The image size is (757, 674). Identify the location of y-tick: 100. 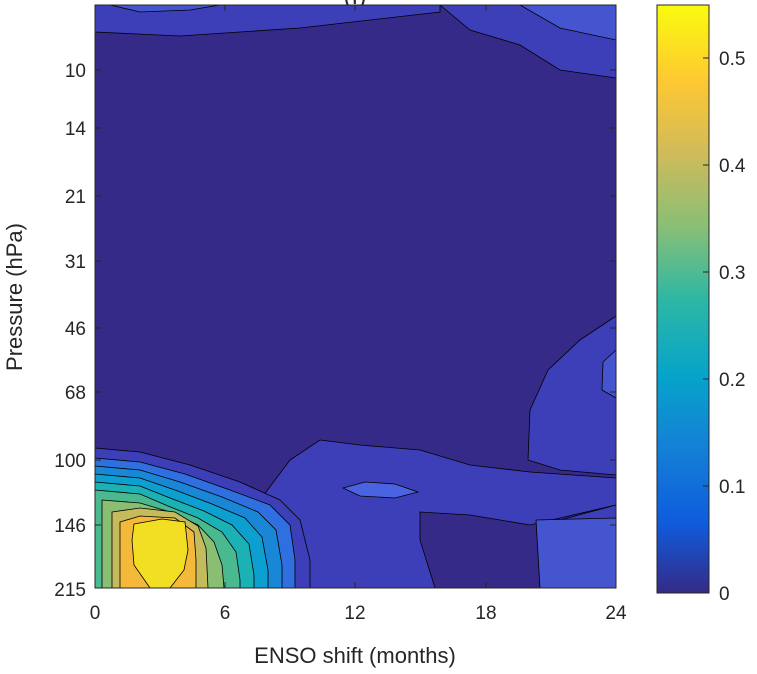
(335, 461).